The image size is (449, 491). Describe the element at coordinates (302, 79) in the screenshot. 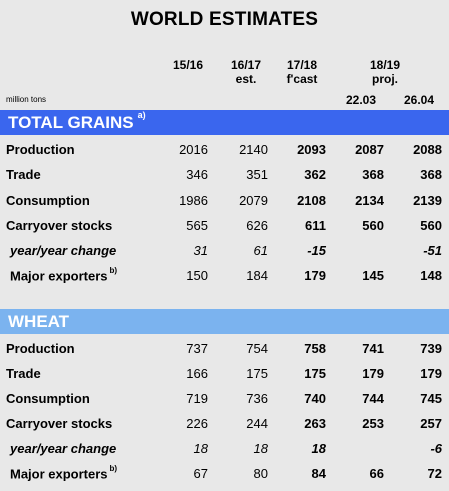

I see `col-header-17-18-sub: f'cast` at that location.